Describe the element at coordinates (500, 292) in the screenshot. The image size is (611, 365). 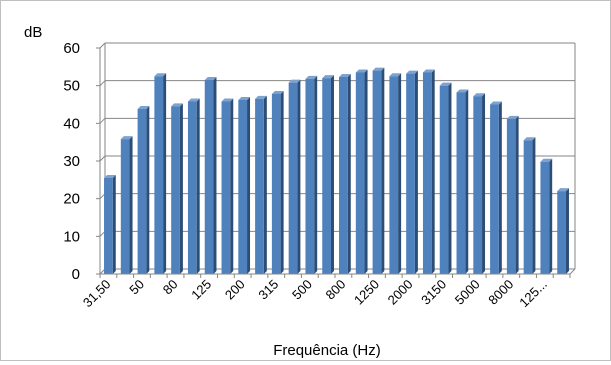
I see `x-tick-label: 8000` at that location.